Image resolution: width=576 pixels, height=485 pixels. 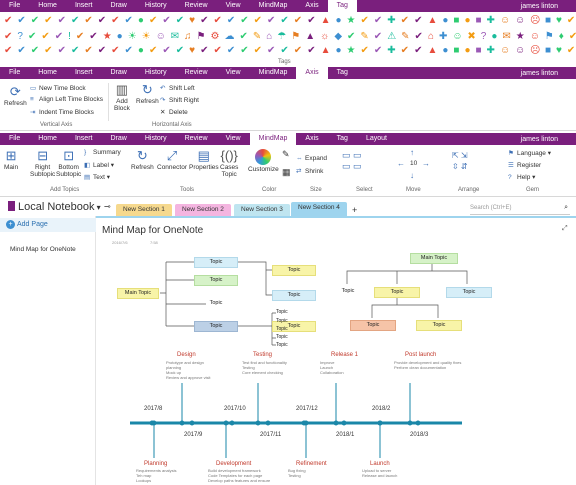 I want to click on summary-button: } Summary, so click(x=102, y=152).